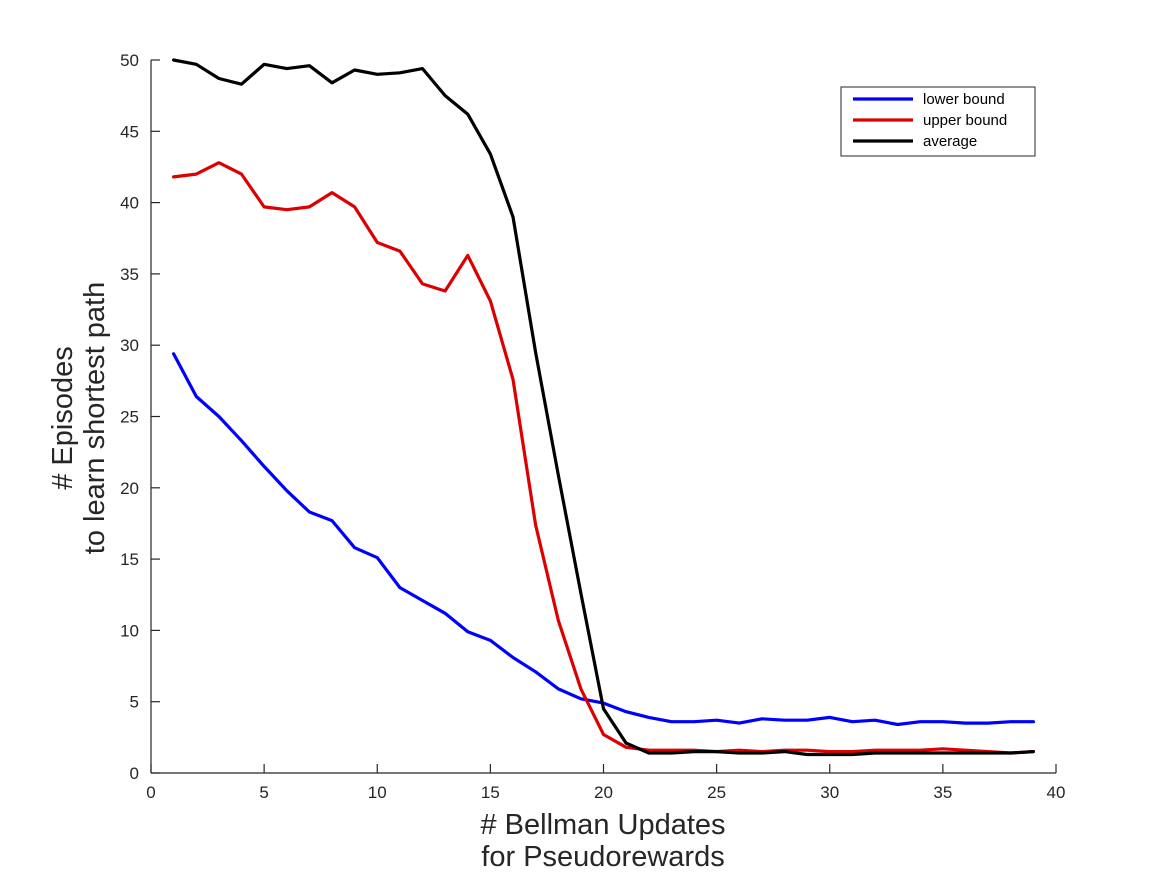  Describe the element at coordinates (129, 131) in the screenshot. I see `y-tick-label: 45` at that location.